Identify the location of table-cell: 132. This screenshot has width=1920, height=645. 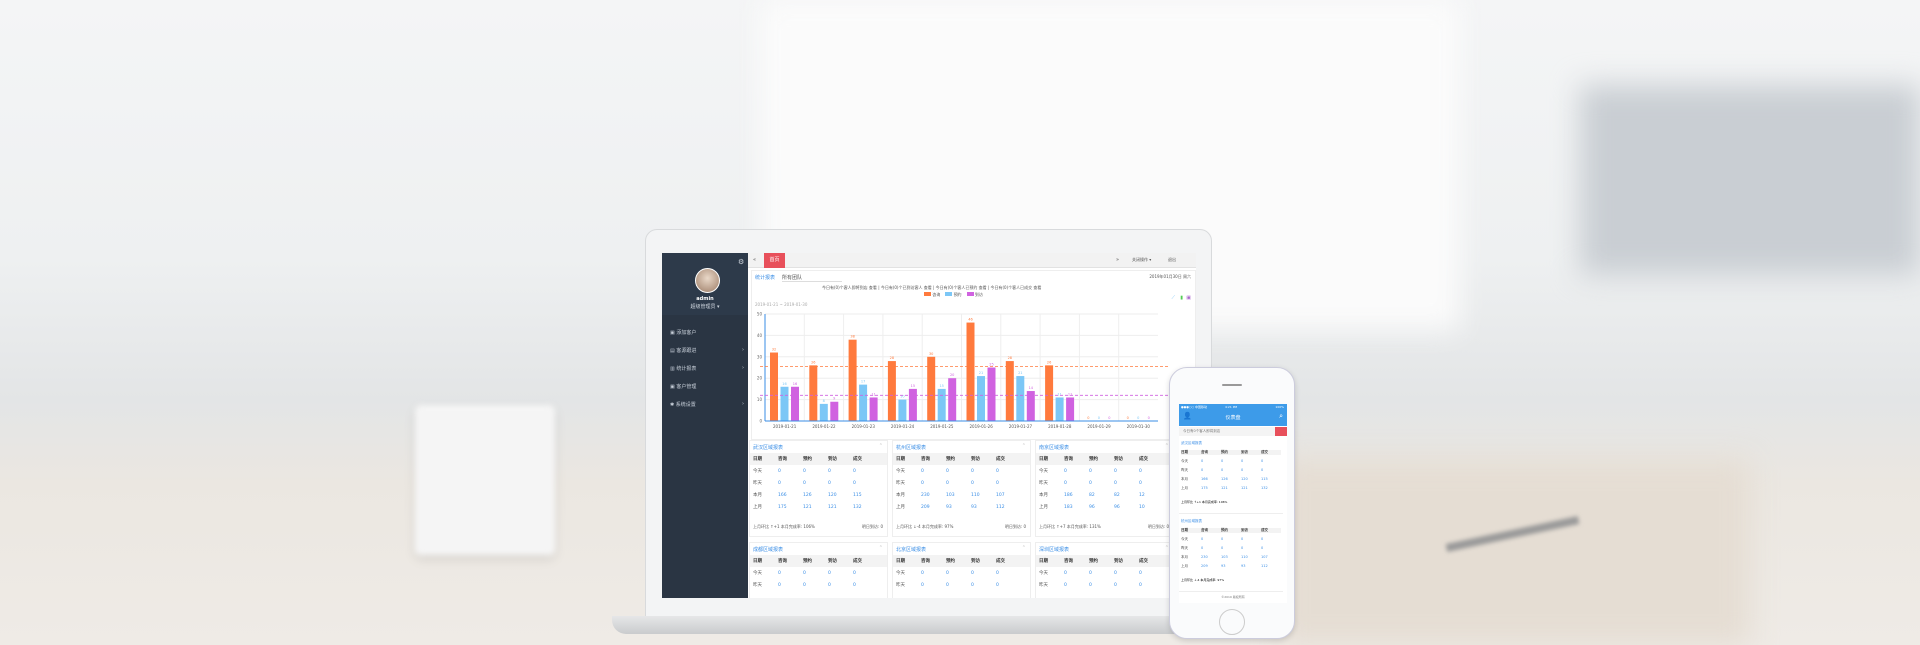
(857, 507).